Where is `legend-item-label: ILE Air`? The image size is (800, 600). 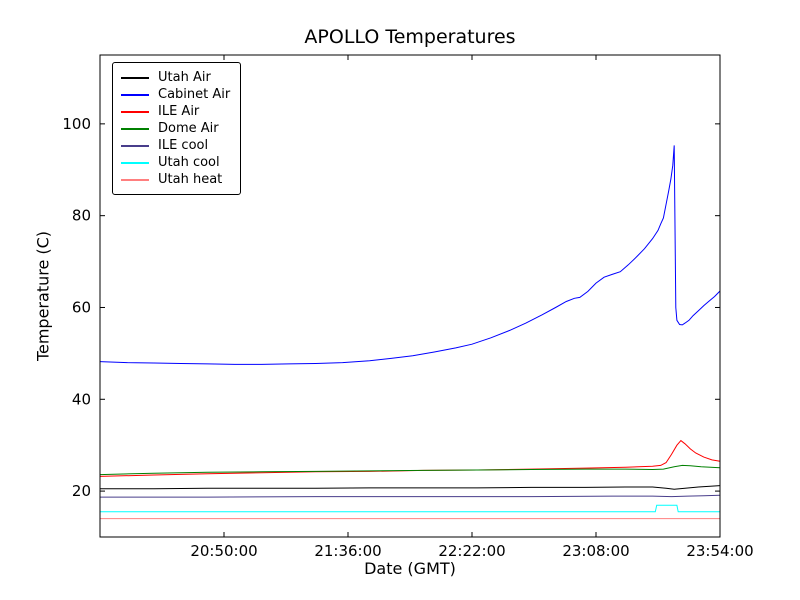 legend-item-label: ILE Air is located at coordinates (179, 111).